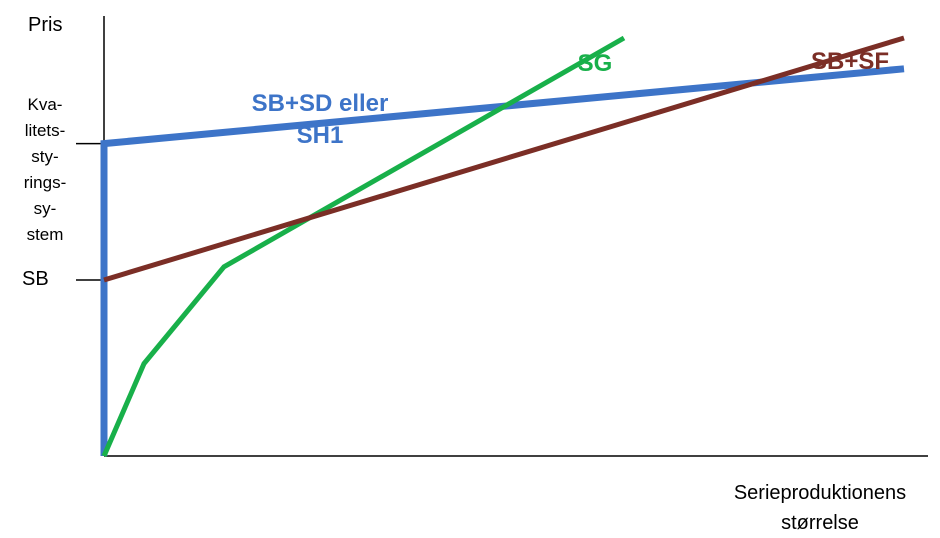 Image resolution: width=940 pixels, height=538 pixels. What do you see at coordinates (45, 169) in the screenshot?
I see `y-tick-label: Kva- litets- sty- rings- sy- stem` at bounding box center [45, 169].